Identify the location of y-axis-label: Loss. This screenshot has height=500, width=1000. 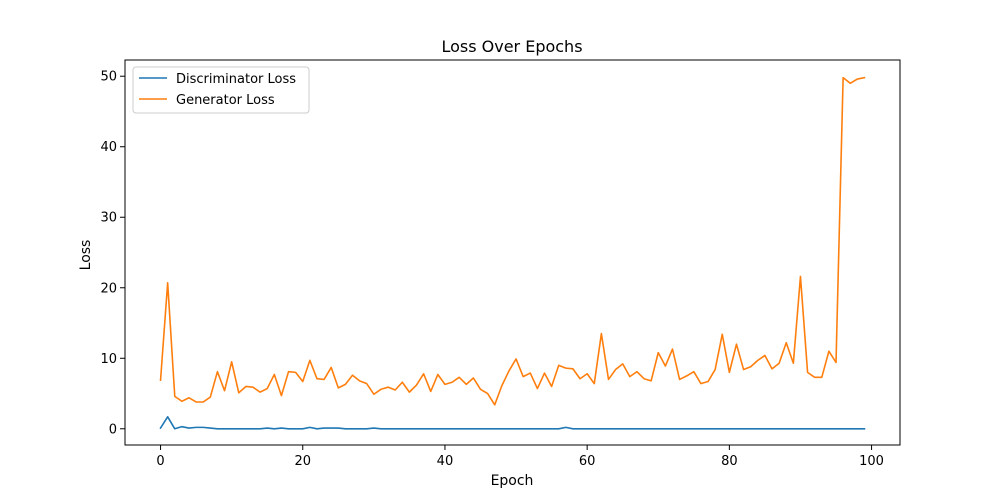
(86, 255).